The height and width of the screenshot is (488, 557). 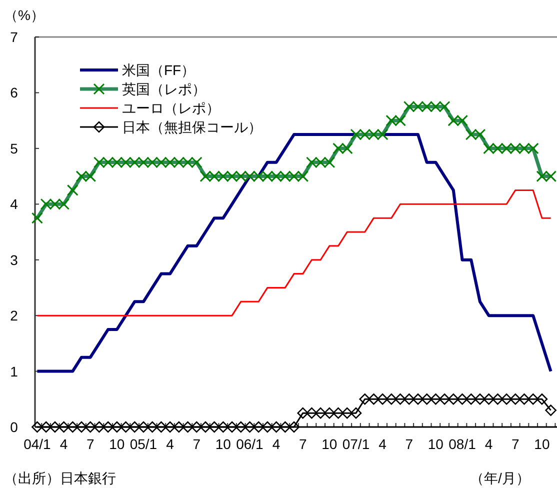 What do you see at coordinates (14, 37) in the screenshot?
I see `y-tick-label: 7` at bounding box center [14, 37].